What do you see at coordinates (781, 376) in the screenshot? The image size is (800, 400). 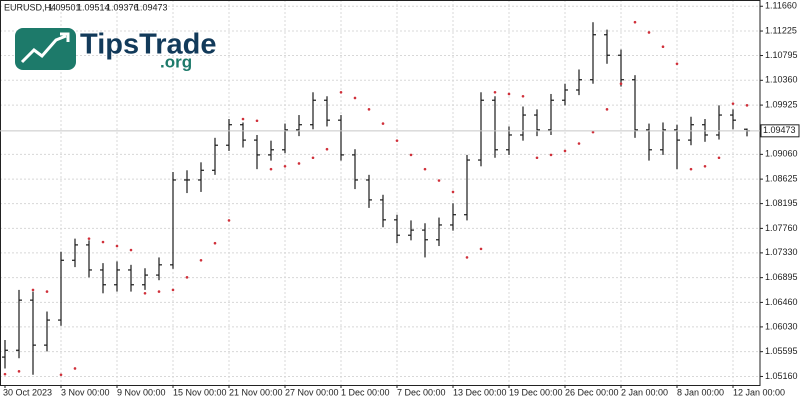 I see `y-tick-label: 1.05160` at bounding box center [781, 376].